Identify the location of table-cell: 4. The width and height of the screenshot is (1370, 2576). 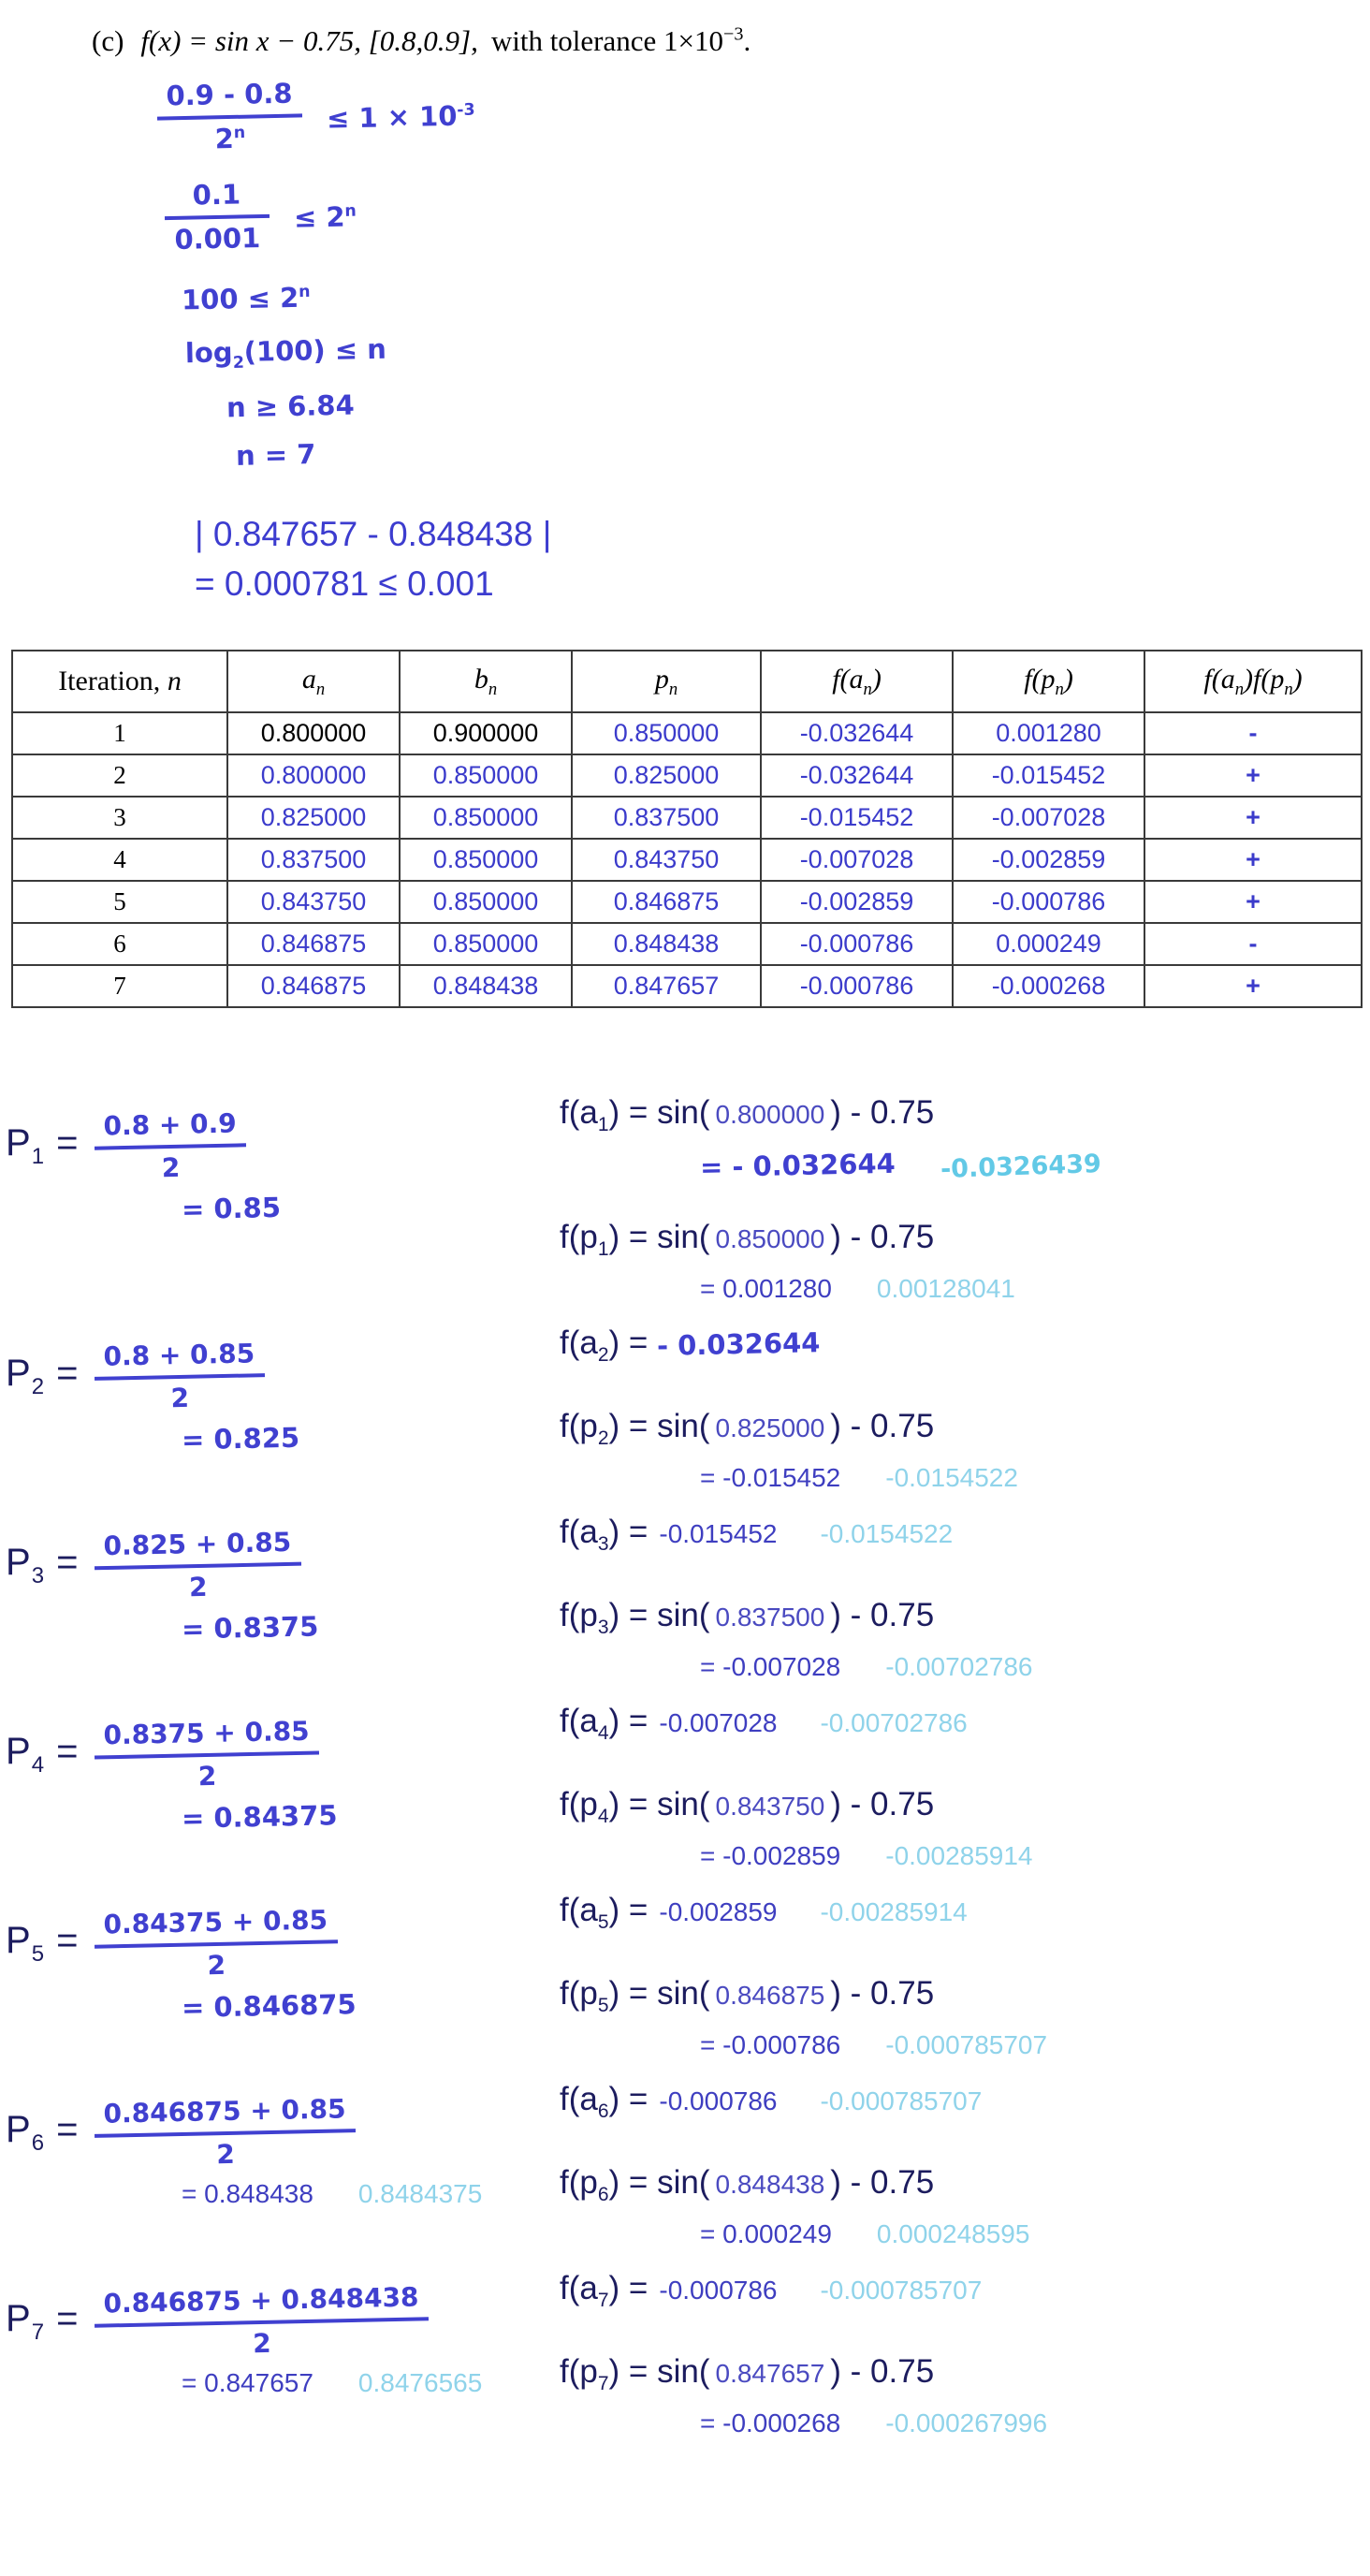
(119, 860).